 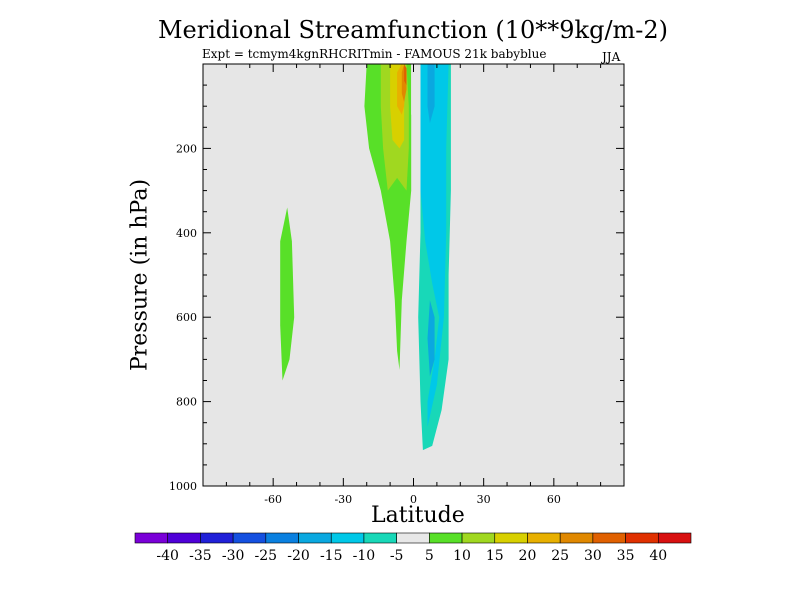 What do you see at coordinates (431, 338) in the screenshot?
I see `contour-region-northern-negative-cell-15b` at bounding box center [431, 338].